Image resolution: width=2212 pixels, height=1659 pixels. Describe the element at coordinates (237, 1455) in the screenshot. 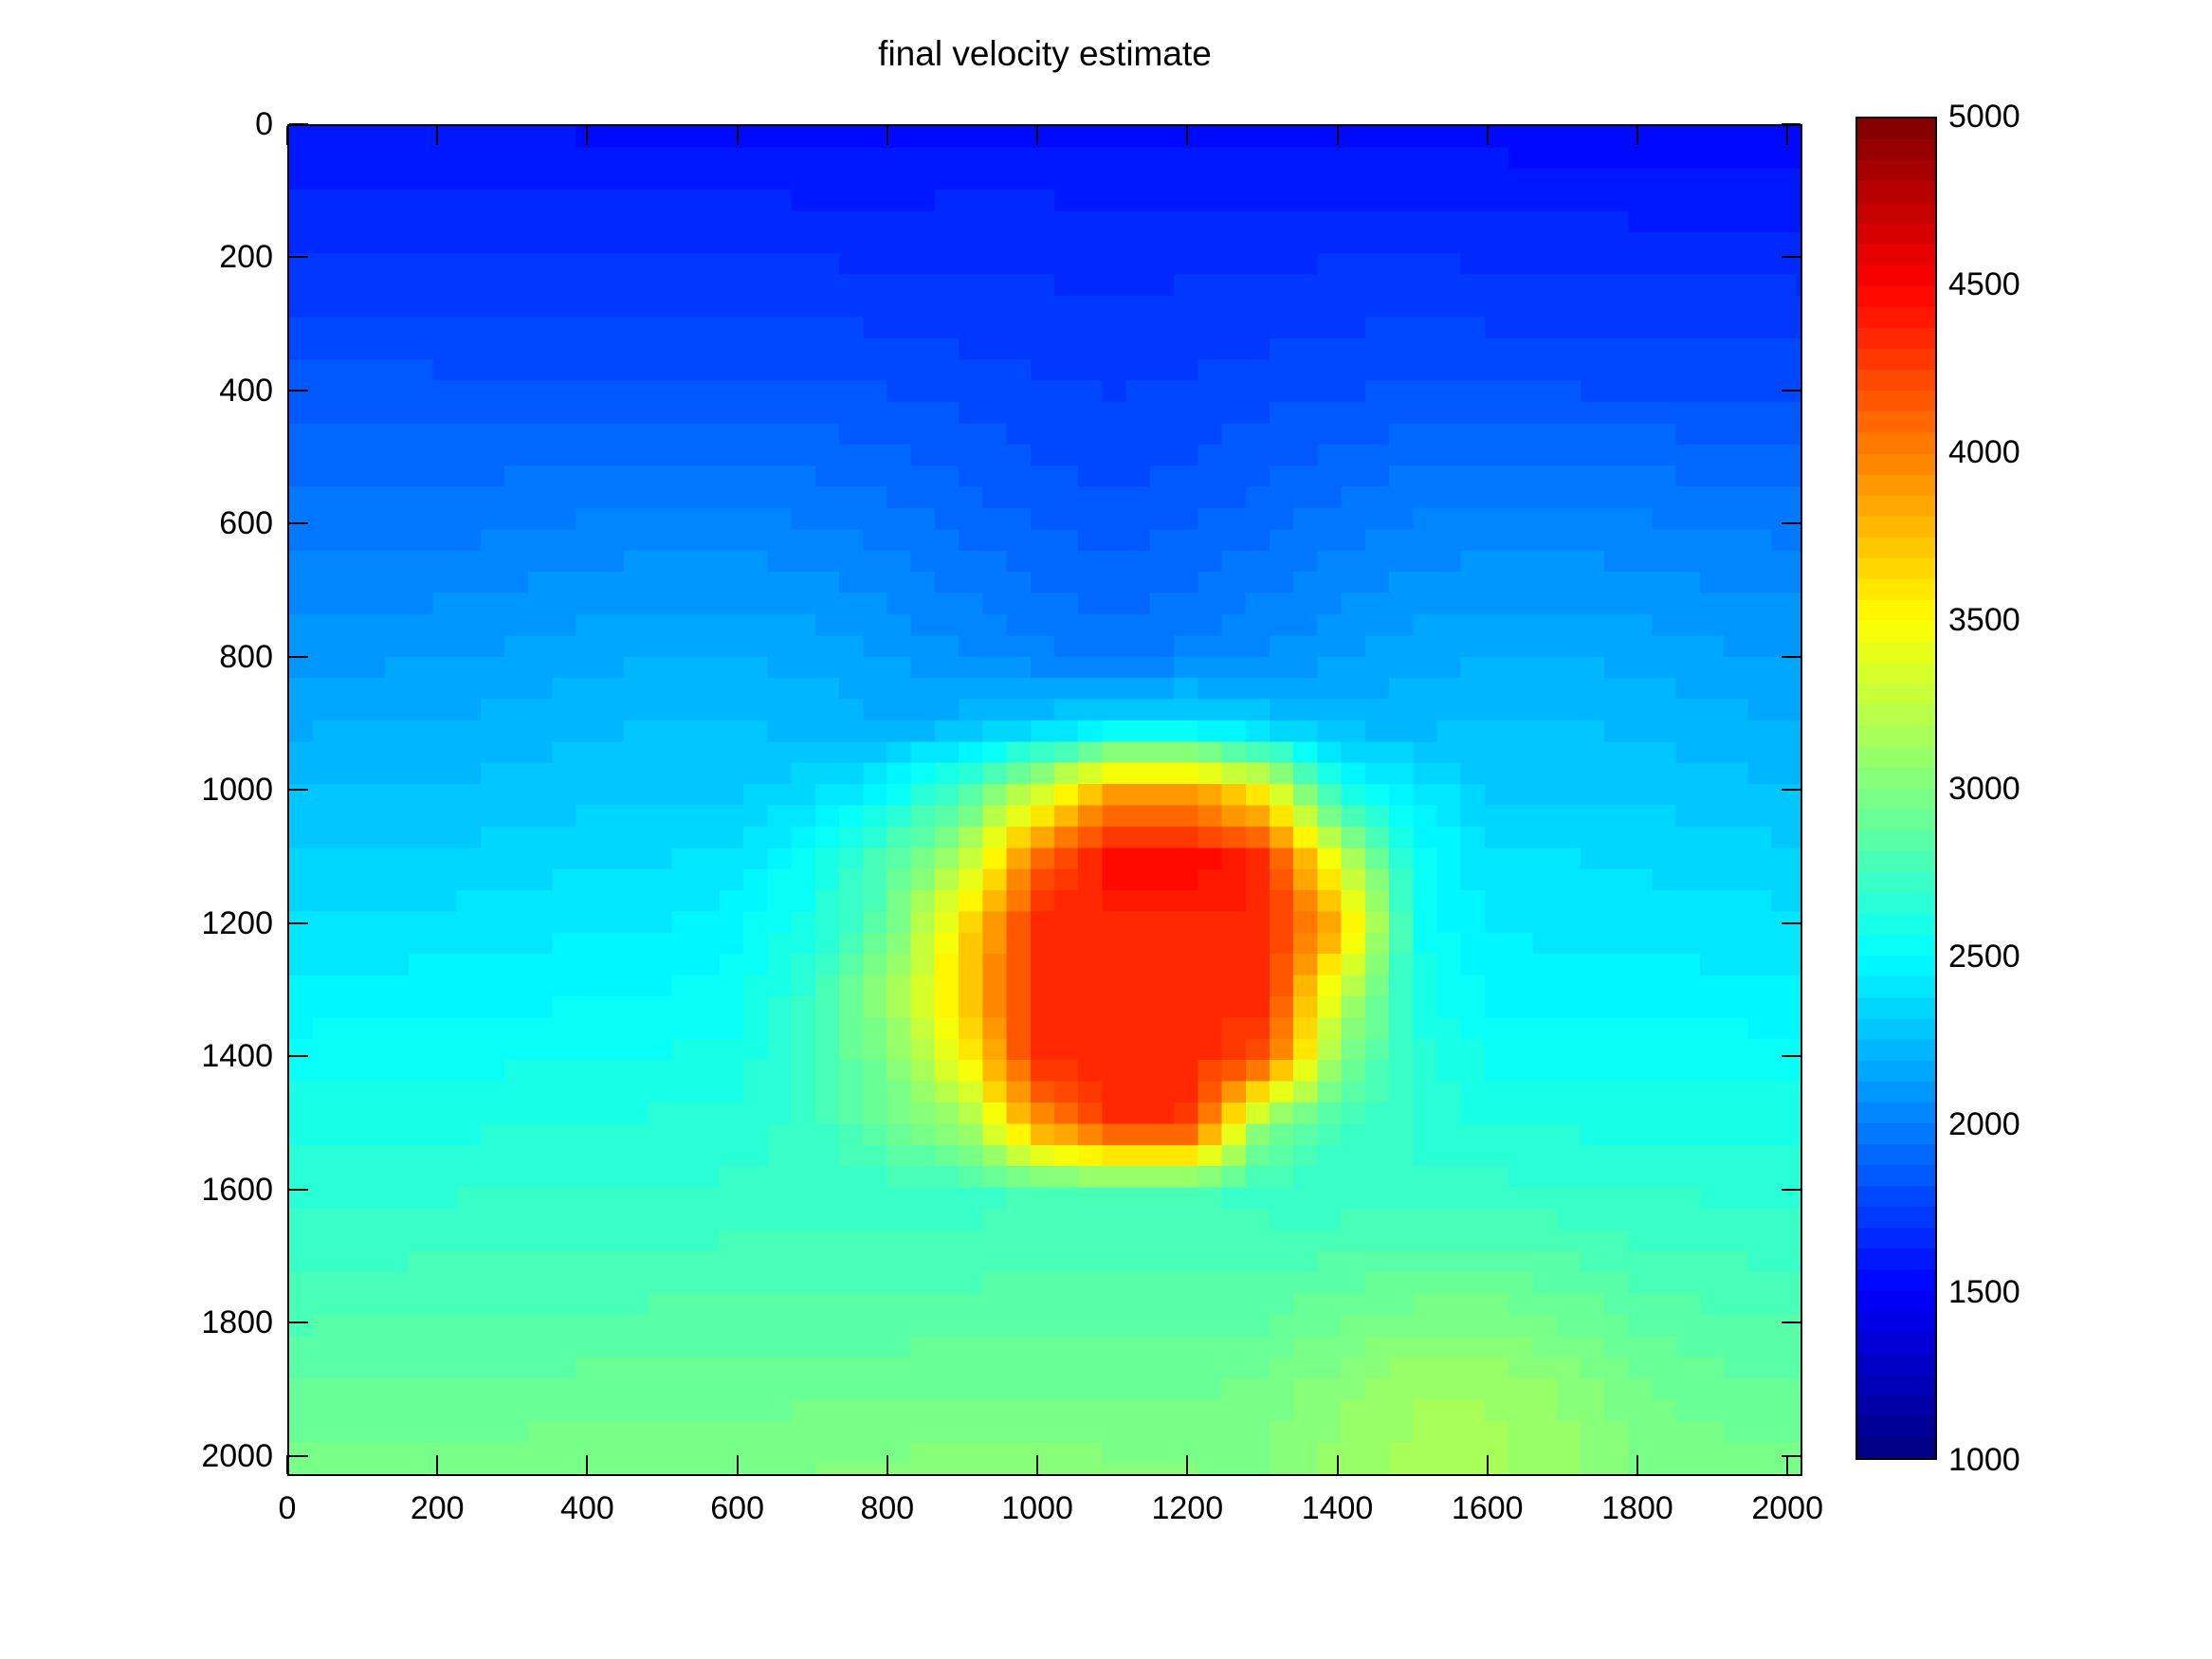

I see `y-tick-label: 2000` at that location.